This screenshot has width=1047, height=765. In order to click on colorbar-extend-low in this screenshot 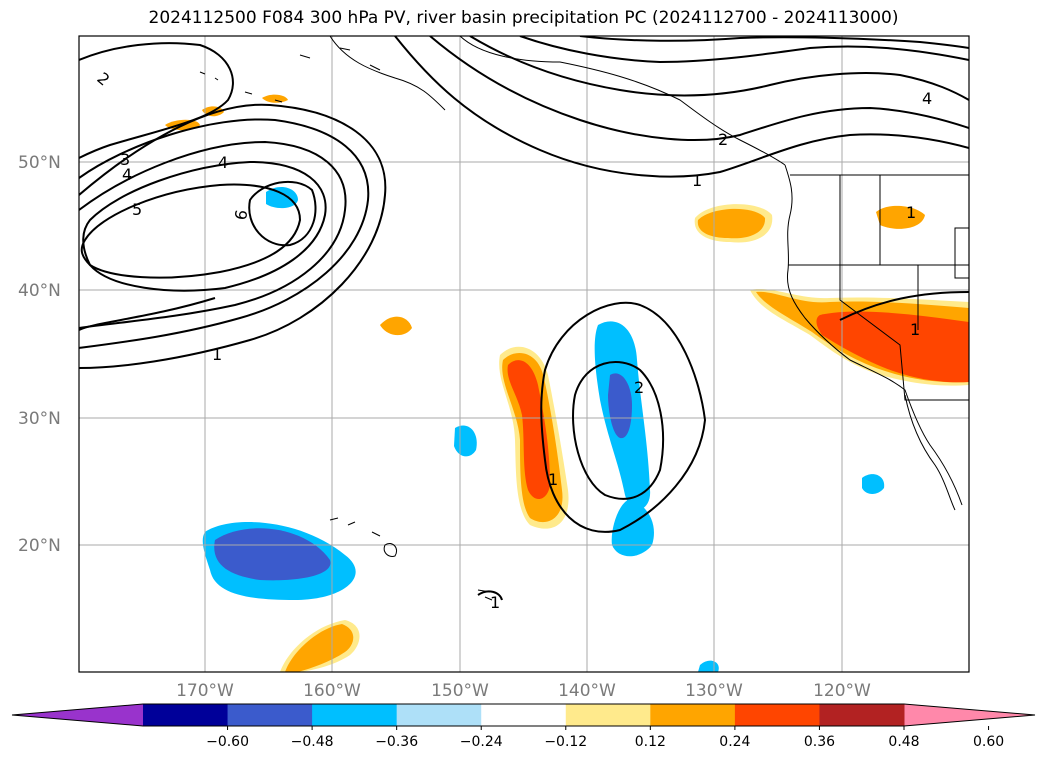, I will do `click(77, 715)`.